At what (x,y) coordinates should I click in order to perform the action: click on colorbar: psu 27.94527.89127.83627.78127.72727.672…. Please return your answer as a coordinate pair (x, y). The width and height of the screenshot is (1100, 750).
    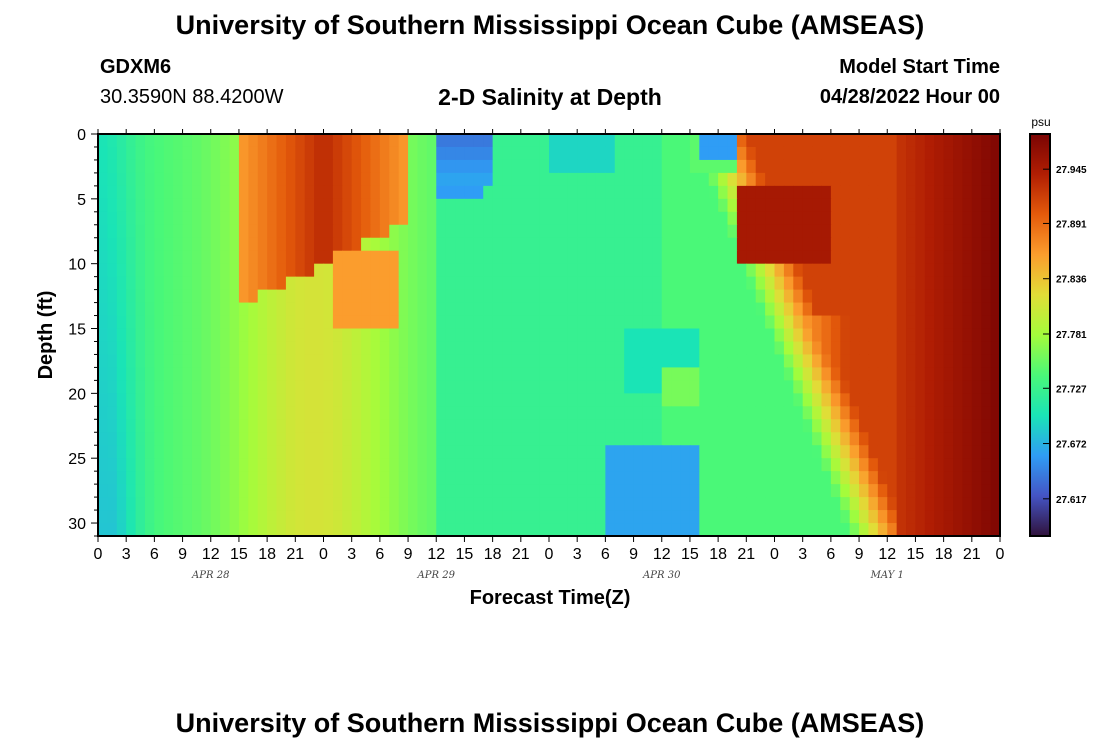
    Looking at the image, I should click on (1058, 326).